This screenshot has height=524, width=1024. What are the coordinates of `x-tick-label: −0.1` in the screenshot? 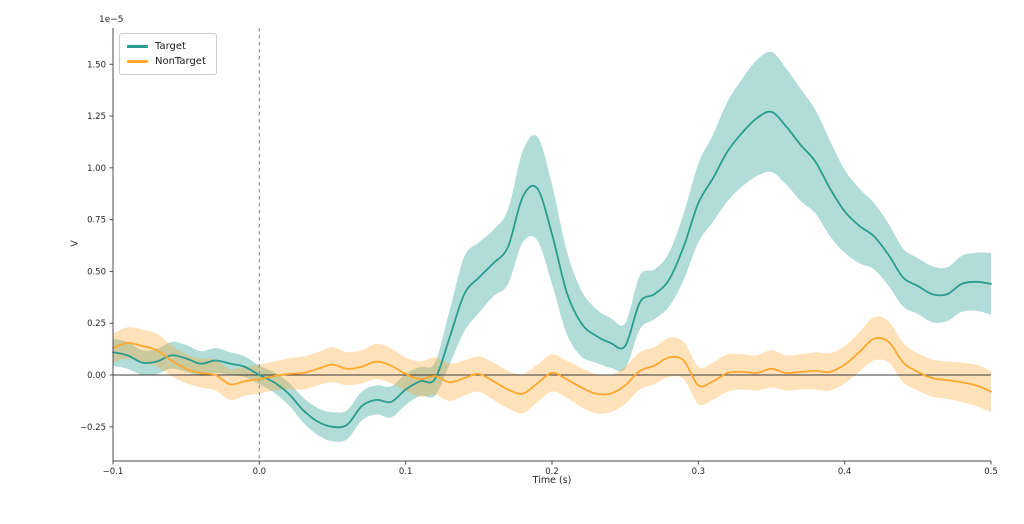 It's located at (113, 472).